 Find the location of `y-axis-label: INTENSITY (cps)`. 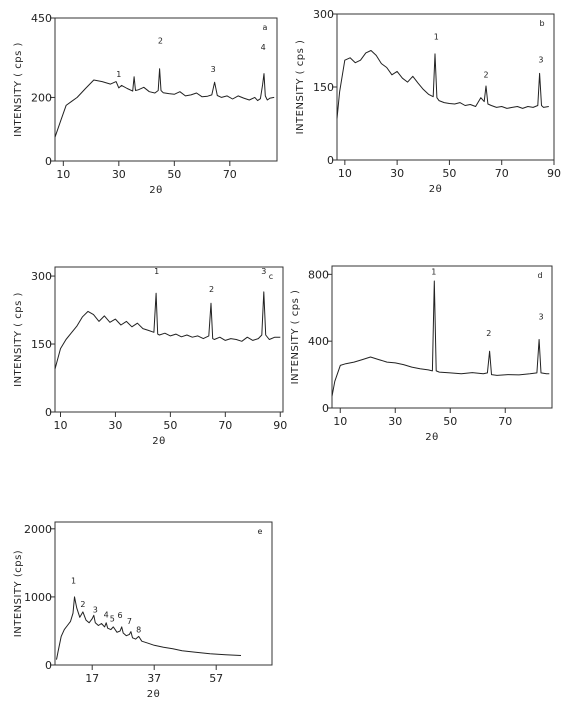

y-axis-label: INTENSITY (cps) is located at coordinates (18, 593).